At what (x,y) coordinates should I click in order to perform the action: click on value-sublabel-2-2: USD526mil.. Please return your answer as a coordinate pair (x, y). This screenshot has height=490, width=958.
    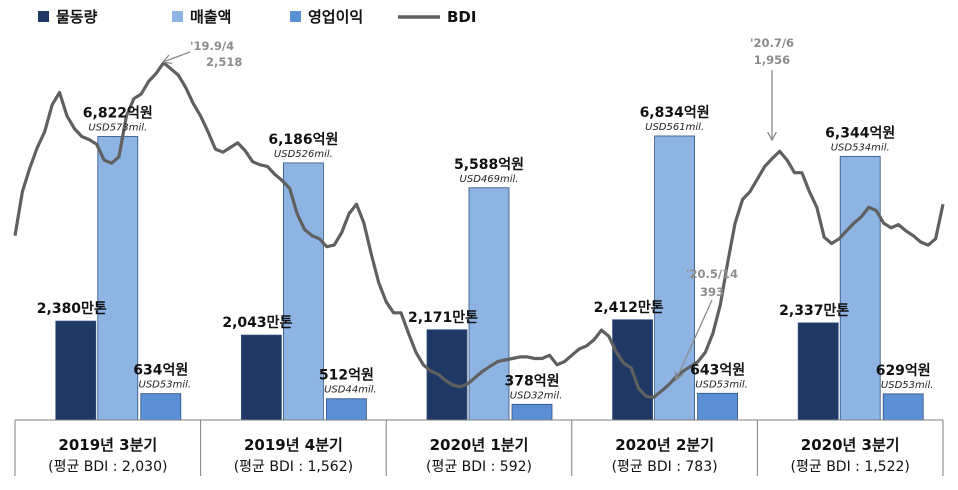
    Looking at the image, I should click on (303, 154).